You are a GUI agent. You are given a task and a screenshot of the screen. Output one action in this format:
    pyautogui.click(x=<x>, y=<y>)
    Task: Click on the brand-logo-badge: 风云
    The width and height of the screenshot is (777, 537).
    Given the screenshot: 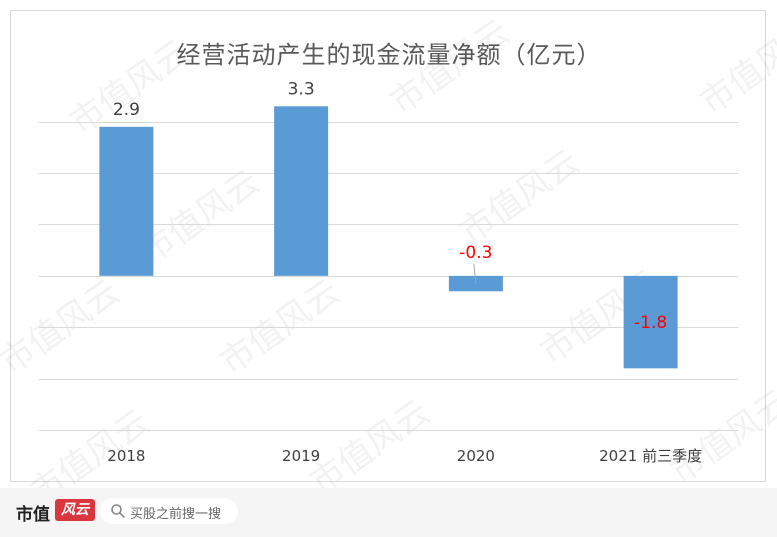 What is the action you would take?
    pyautogui.click(x=75, y=510)
    